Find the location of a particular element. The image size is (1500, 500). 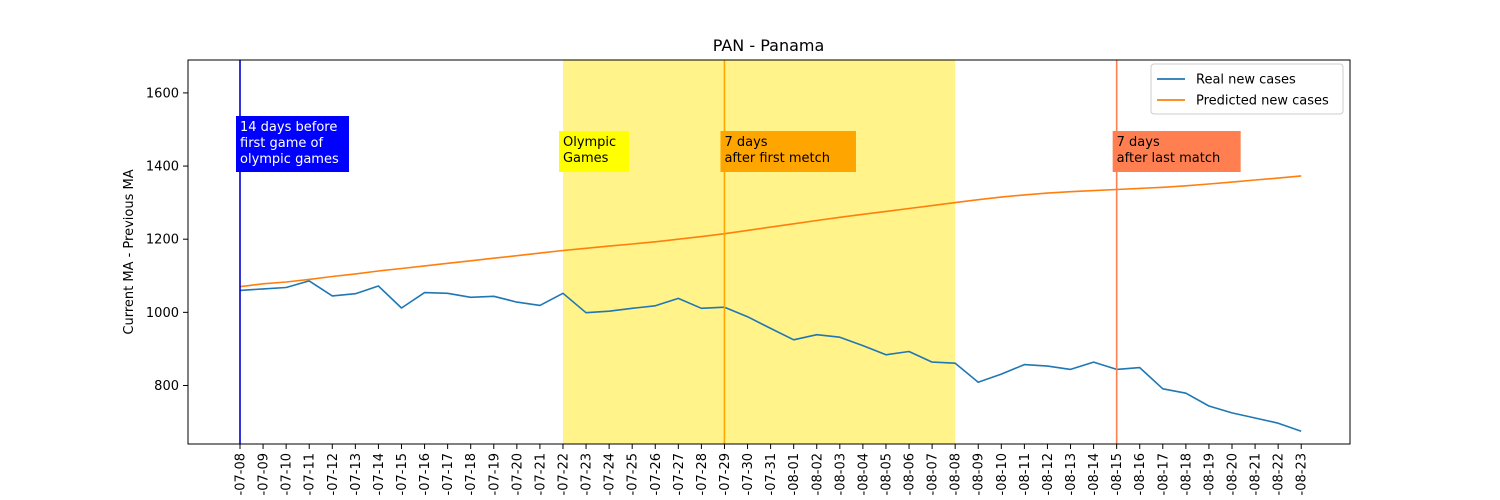

x-tick-label: -07-11 is located at coordinates (310, 474).